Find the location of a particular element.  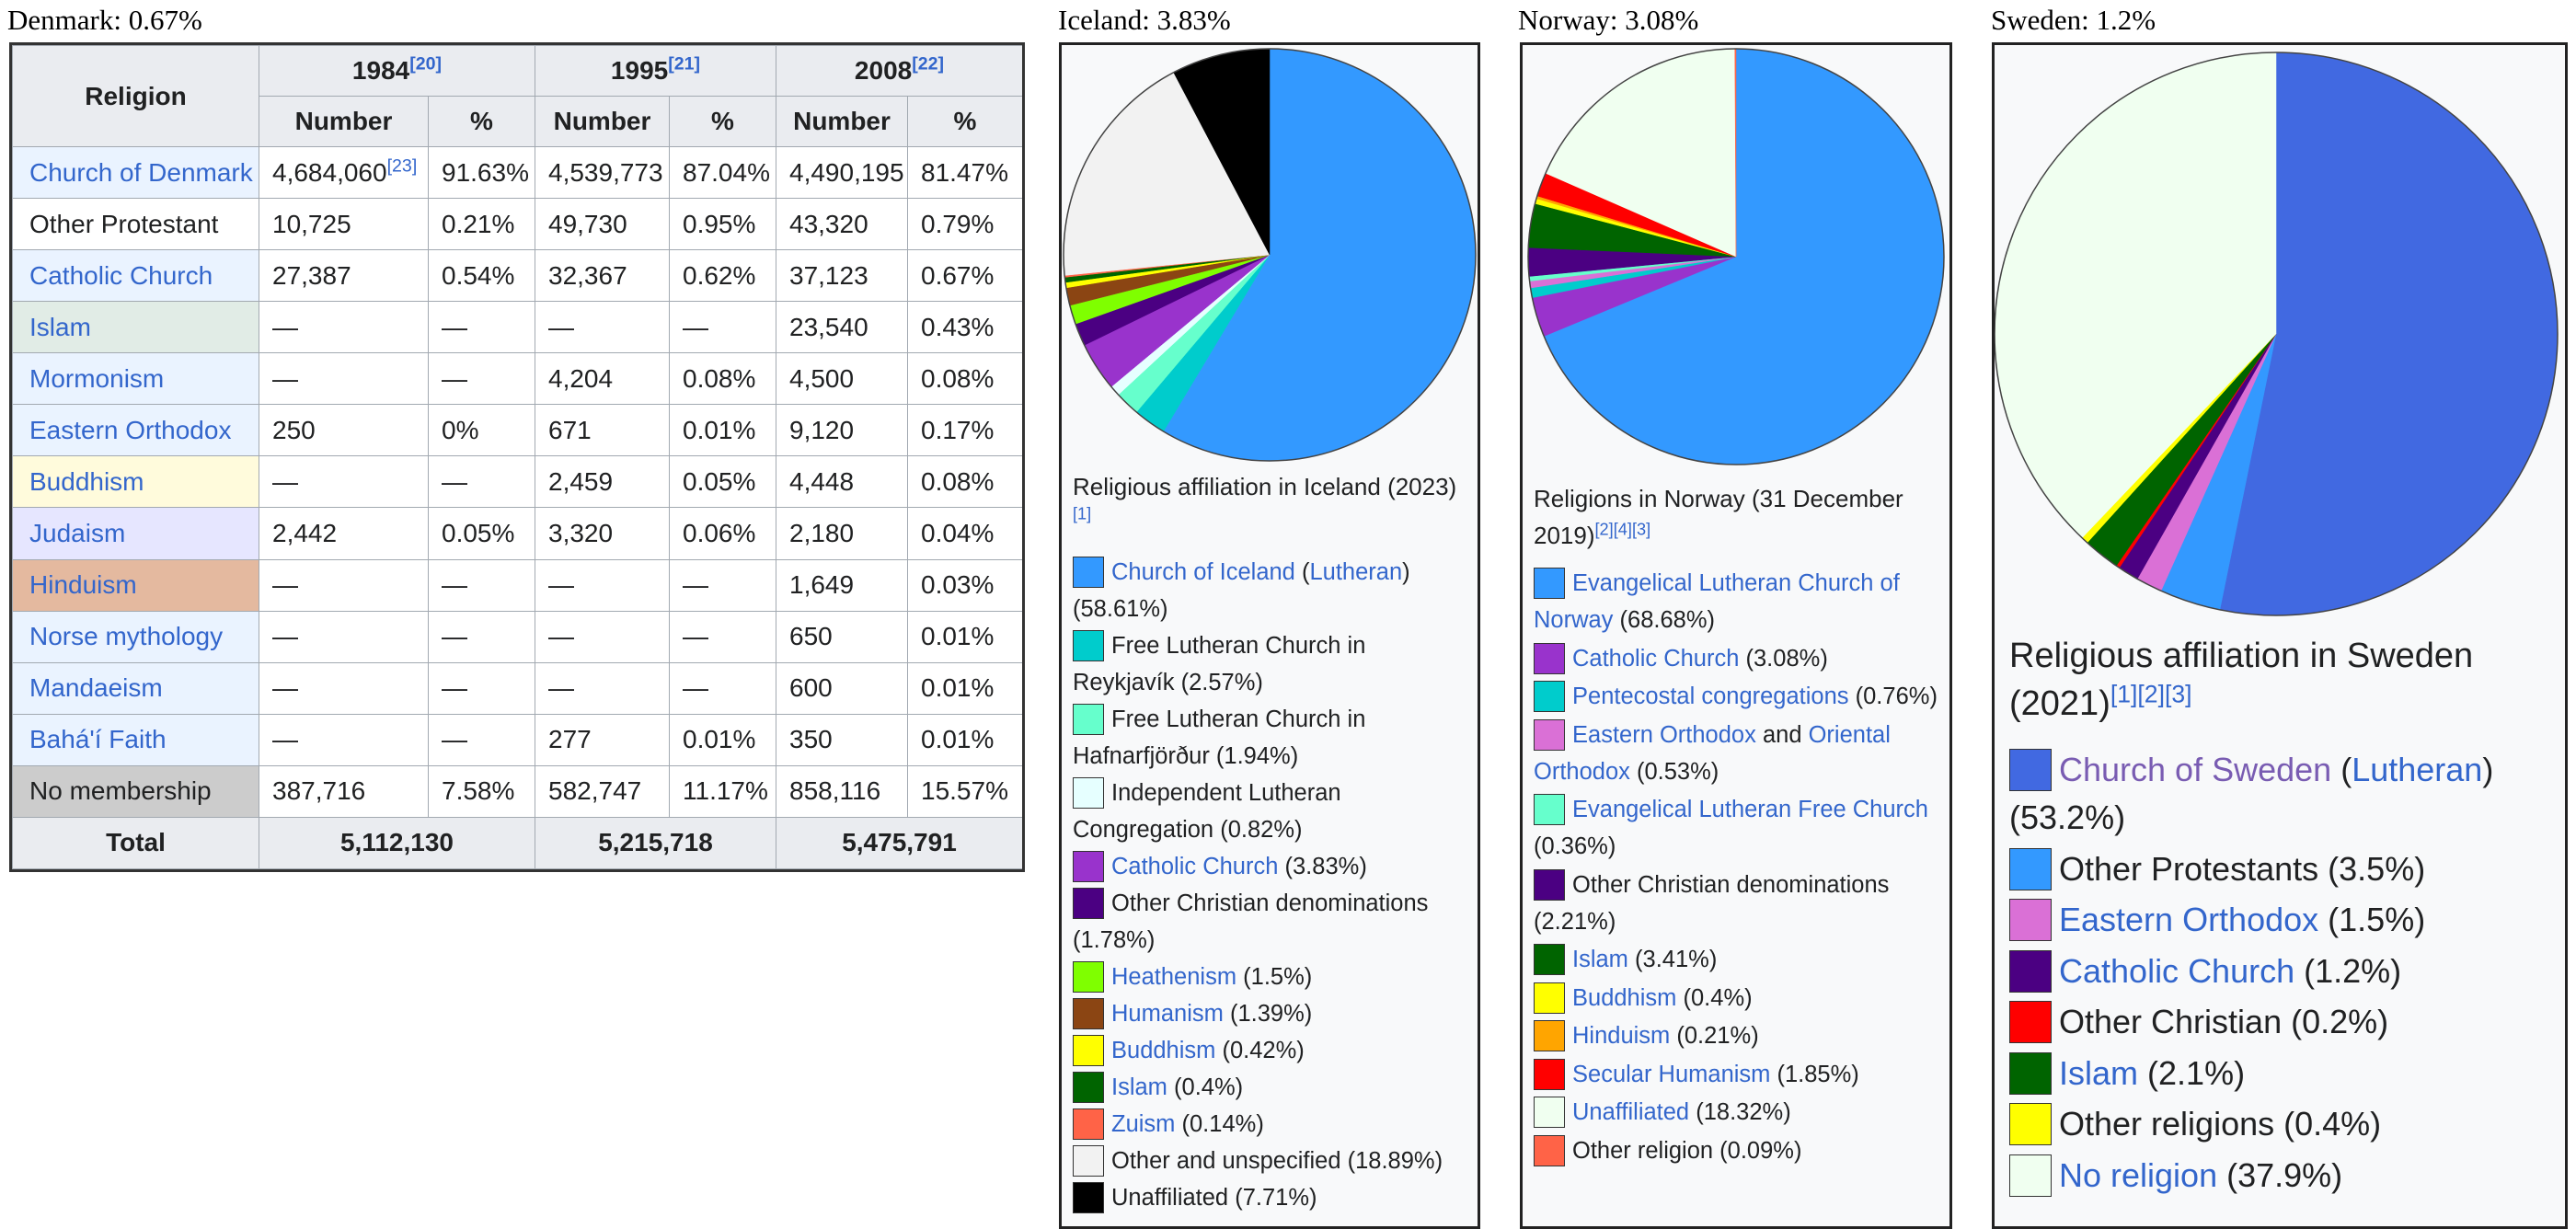

legend-value: 1.39 is located at coordinates (1260, 1014).